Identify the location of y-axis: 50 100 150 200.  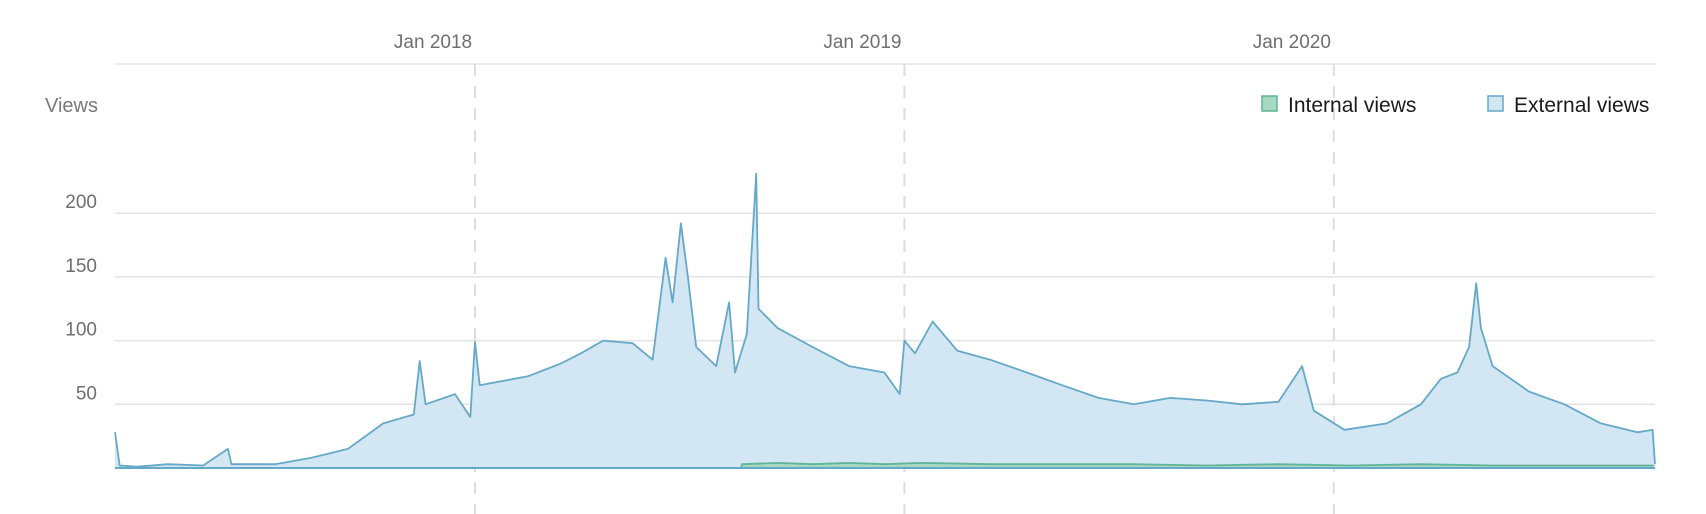
(81, 298).